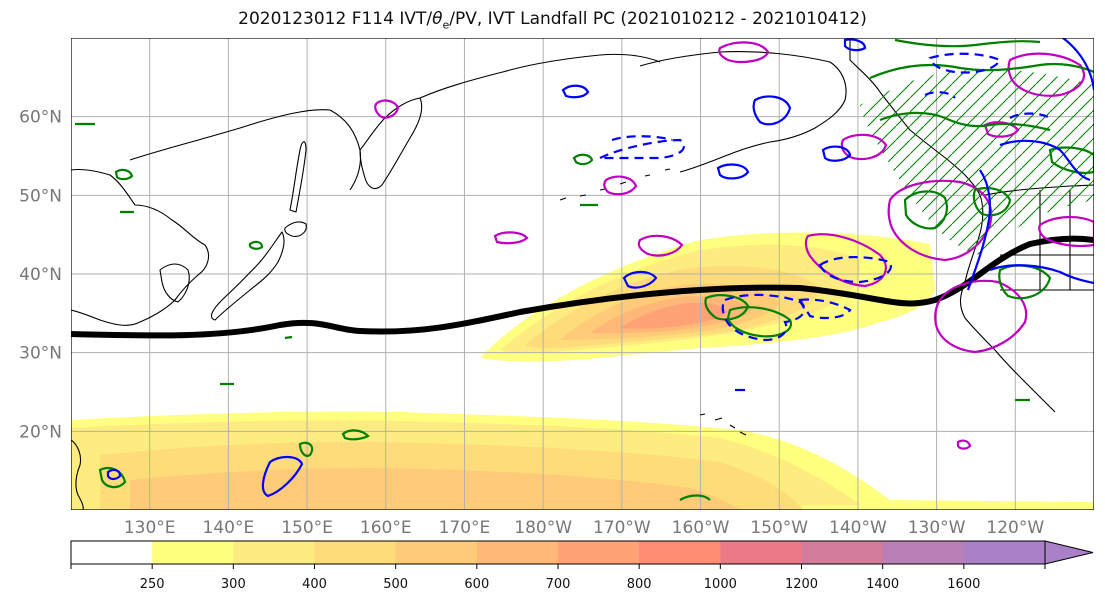 This screenshot has width=1105, height=603. I want to click on korea-coastline, so click(174, 283).